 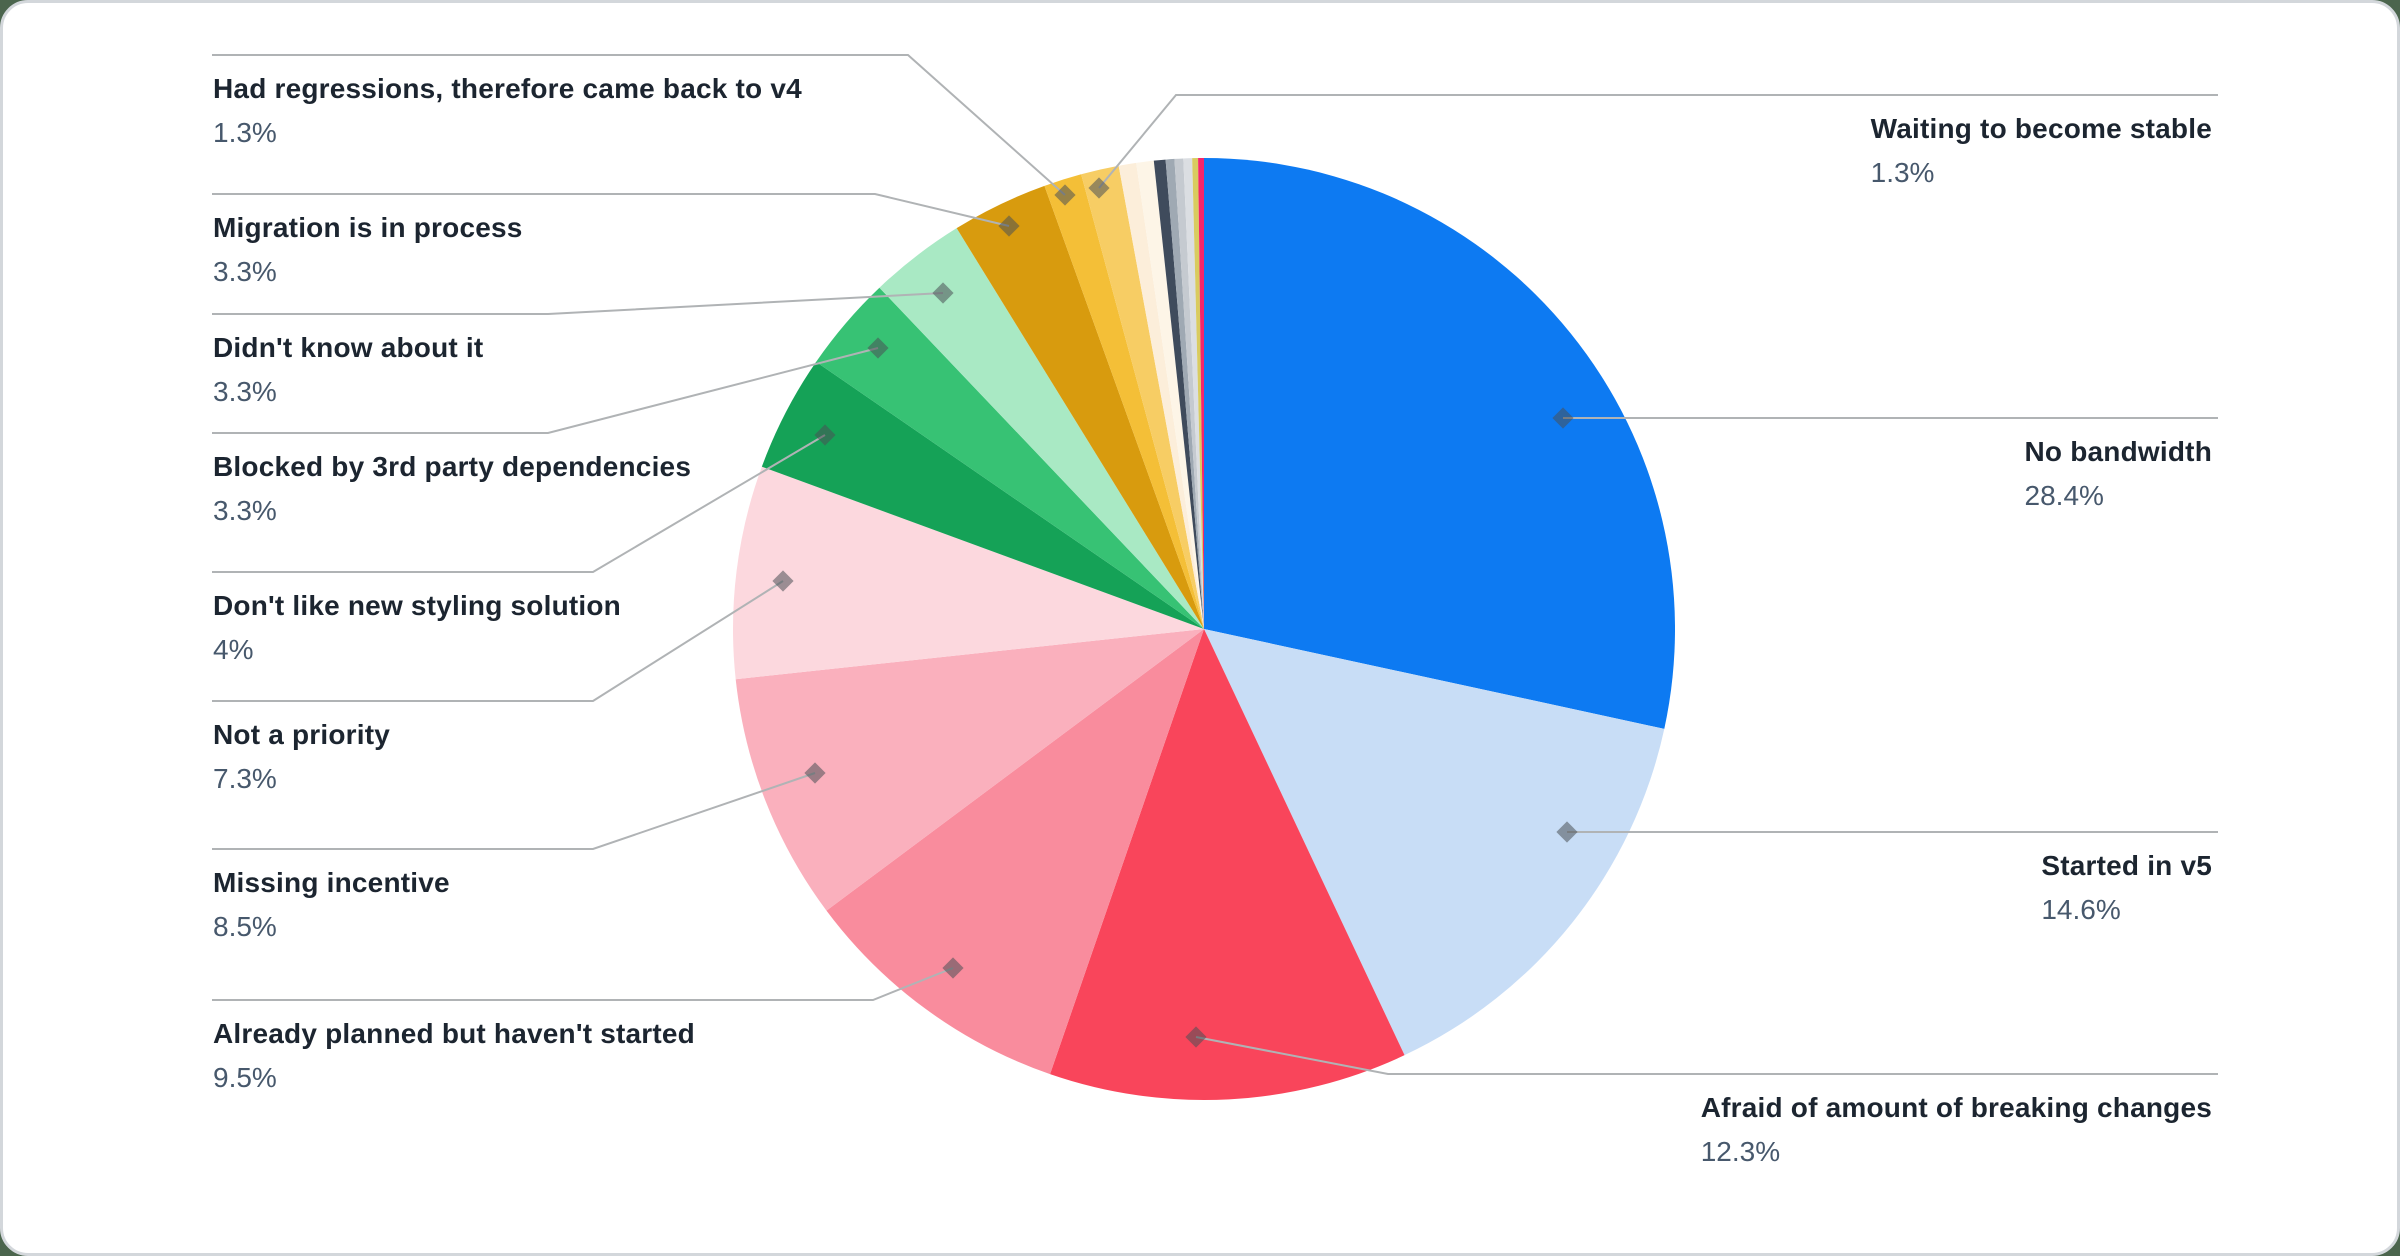 What do you see at coordinates (2064, 495) in the screenshot?
I see `label-percent: 28.4%` at bounding box center [2064, 495].